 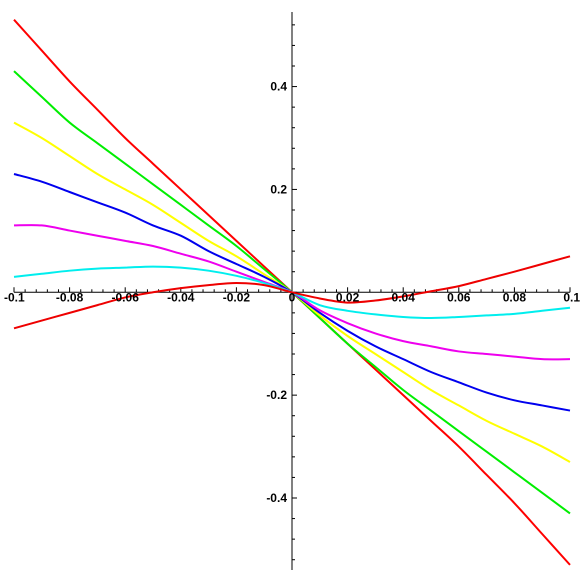 I want to click on x-tick-label: -0.04, so click(x=181, y=297).